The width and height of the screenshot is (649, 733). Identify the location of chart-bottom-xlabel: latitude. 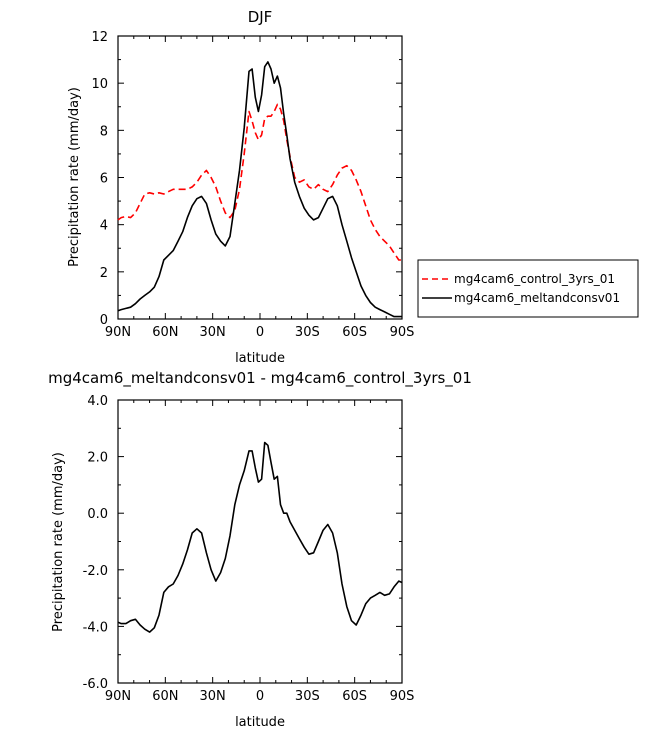
(260, 722).